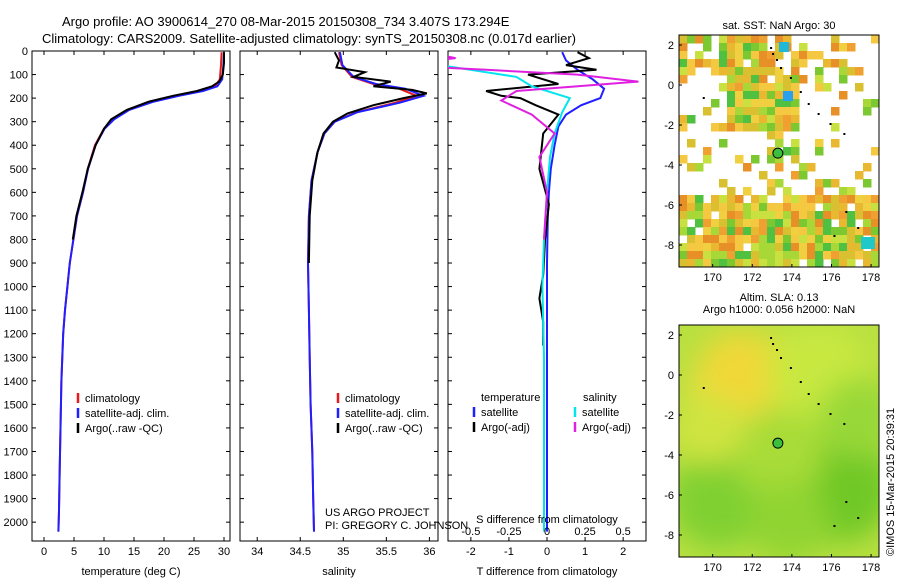 Image resolution: width=900 pixels, height=580 pixels. I want to click on x-tick-label: 34.5, so click(300, 552).